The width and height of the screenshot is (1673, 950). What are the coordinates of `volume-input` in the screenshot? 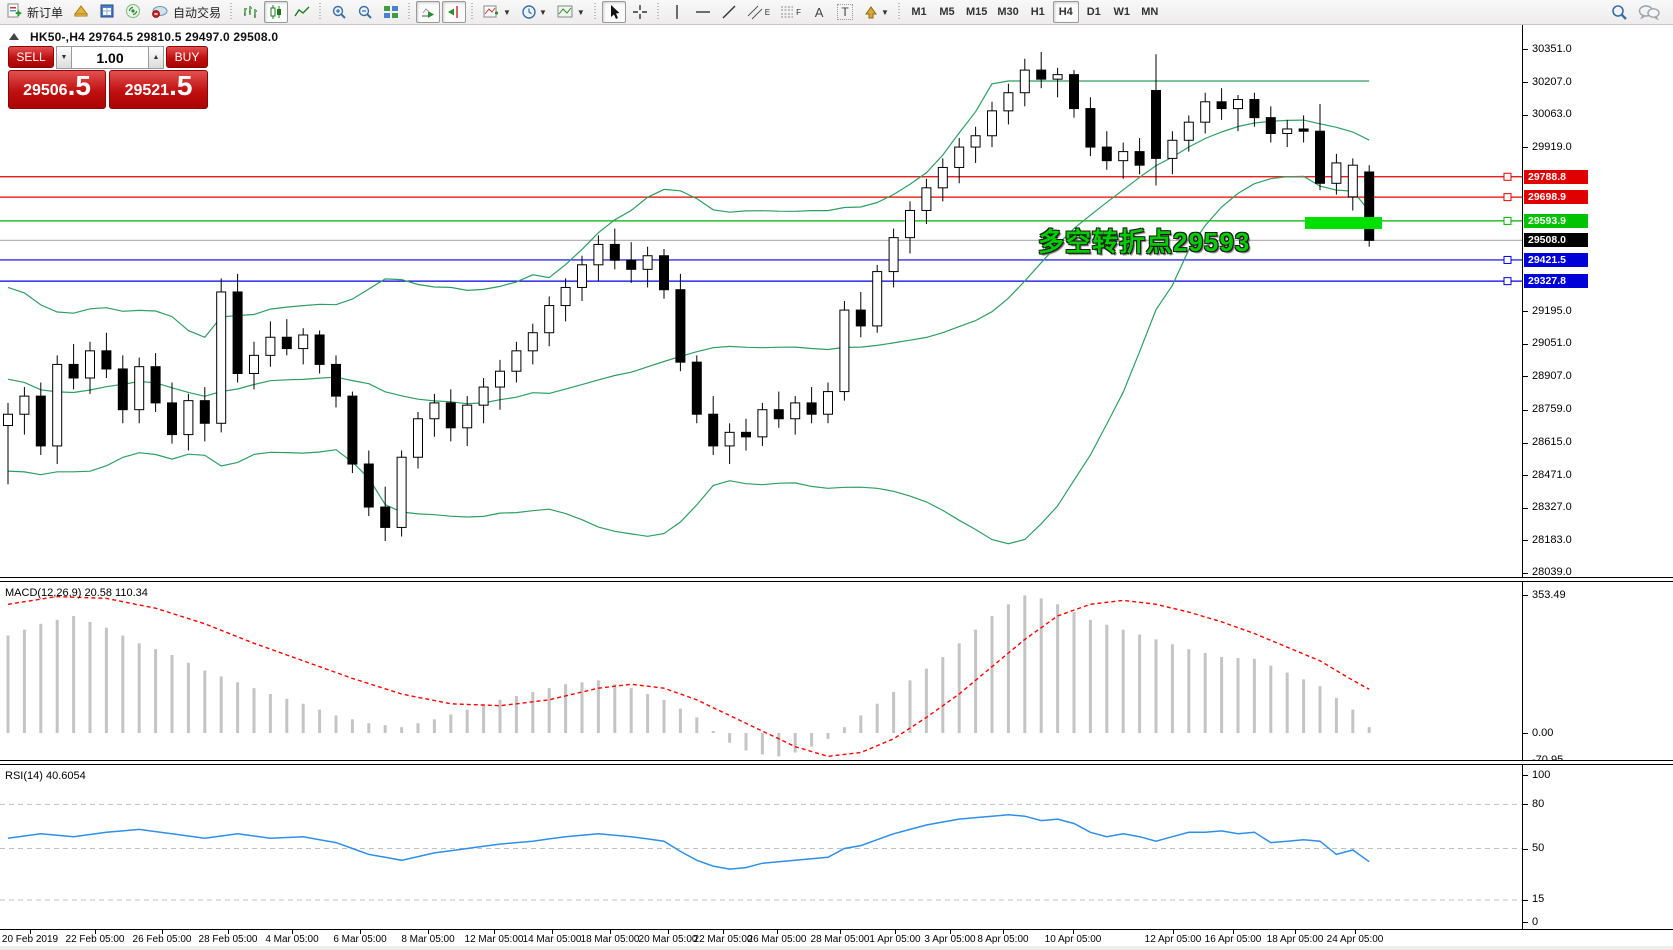 It's located at (110, 57).